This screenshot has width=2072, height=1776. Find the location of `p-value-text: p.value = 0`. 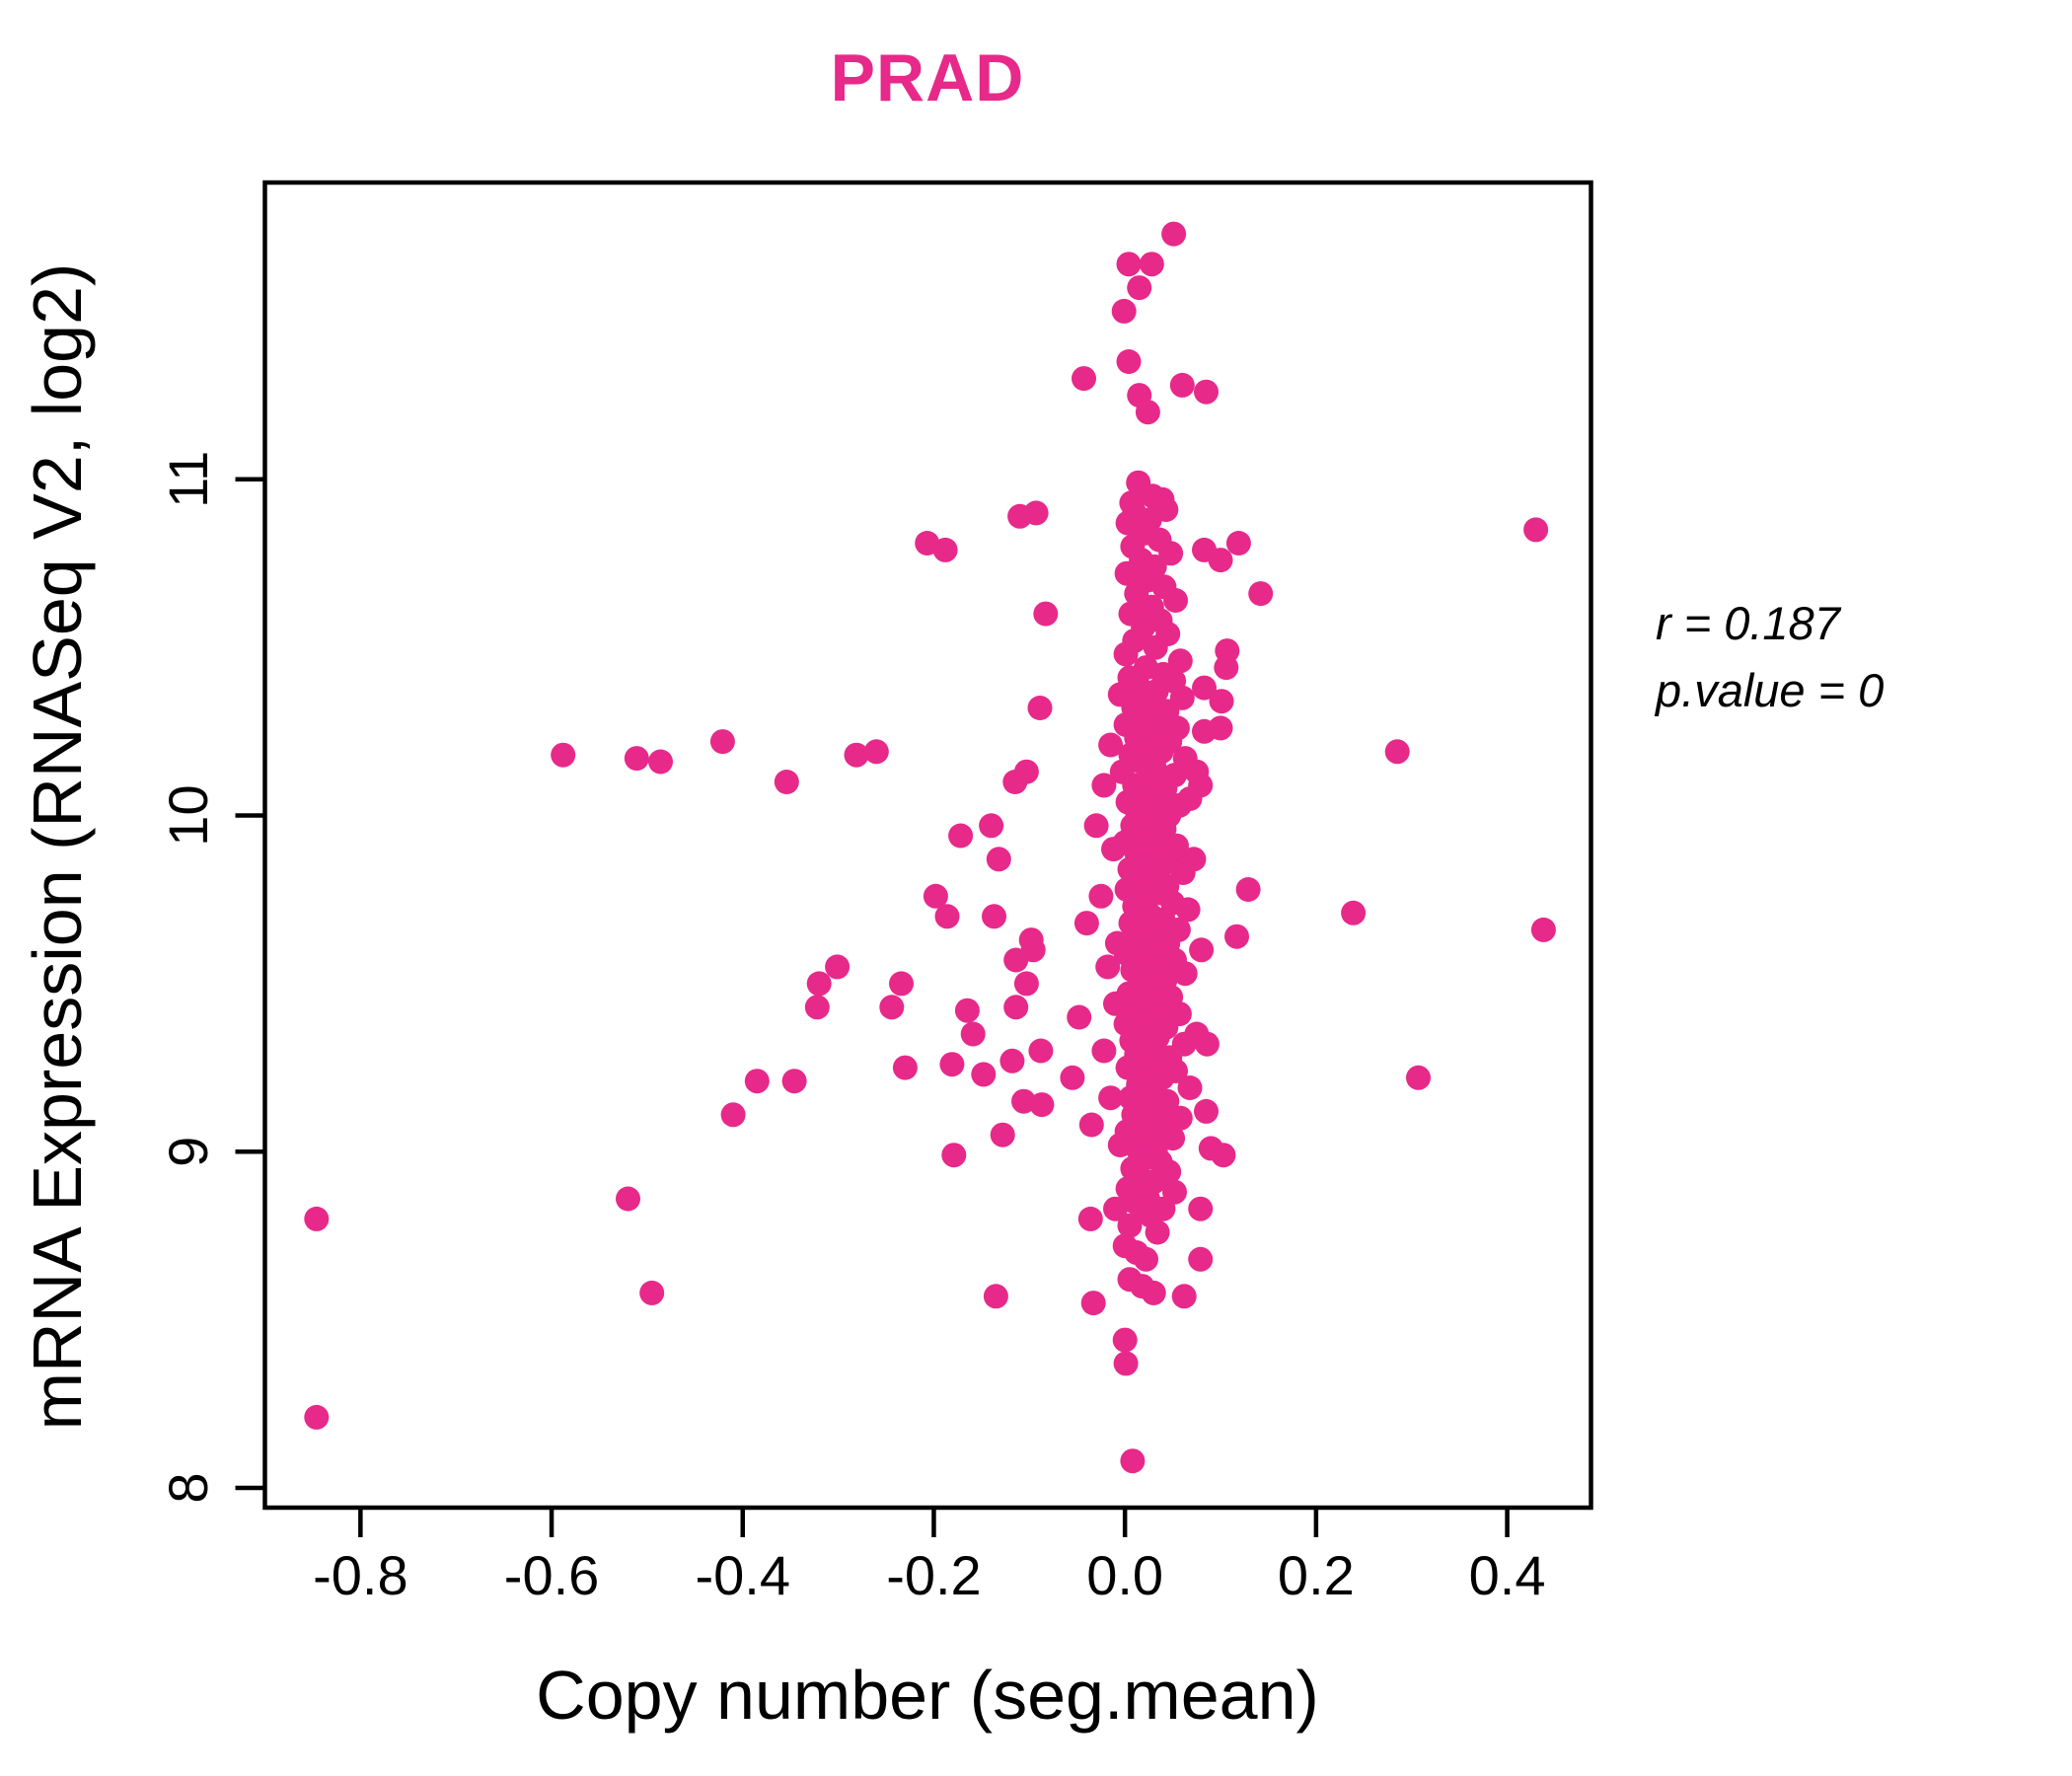

p-value-text: p.value = 0 is located at coordinates (1771, 690).